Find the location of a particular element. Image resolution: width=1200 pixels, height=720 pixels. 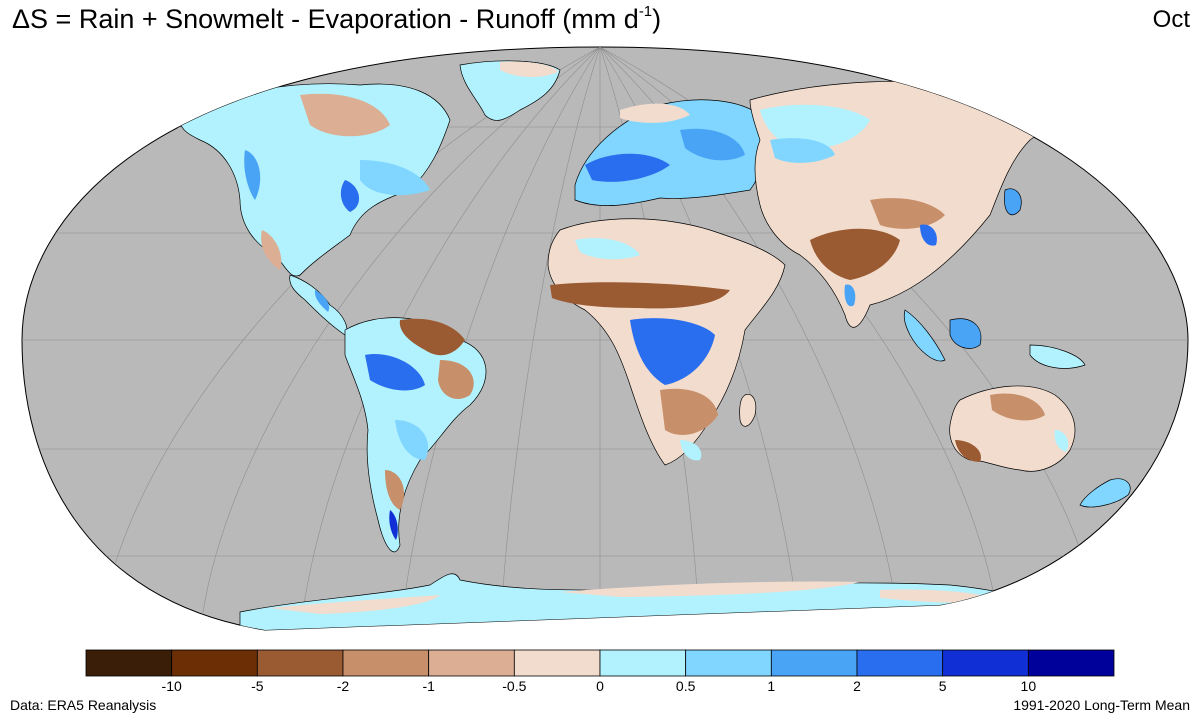

colorbar-tick-label: -1 is located at coordinates (428, 685).